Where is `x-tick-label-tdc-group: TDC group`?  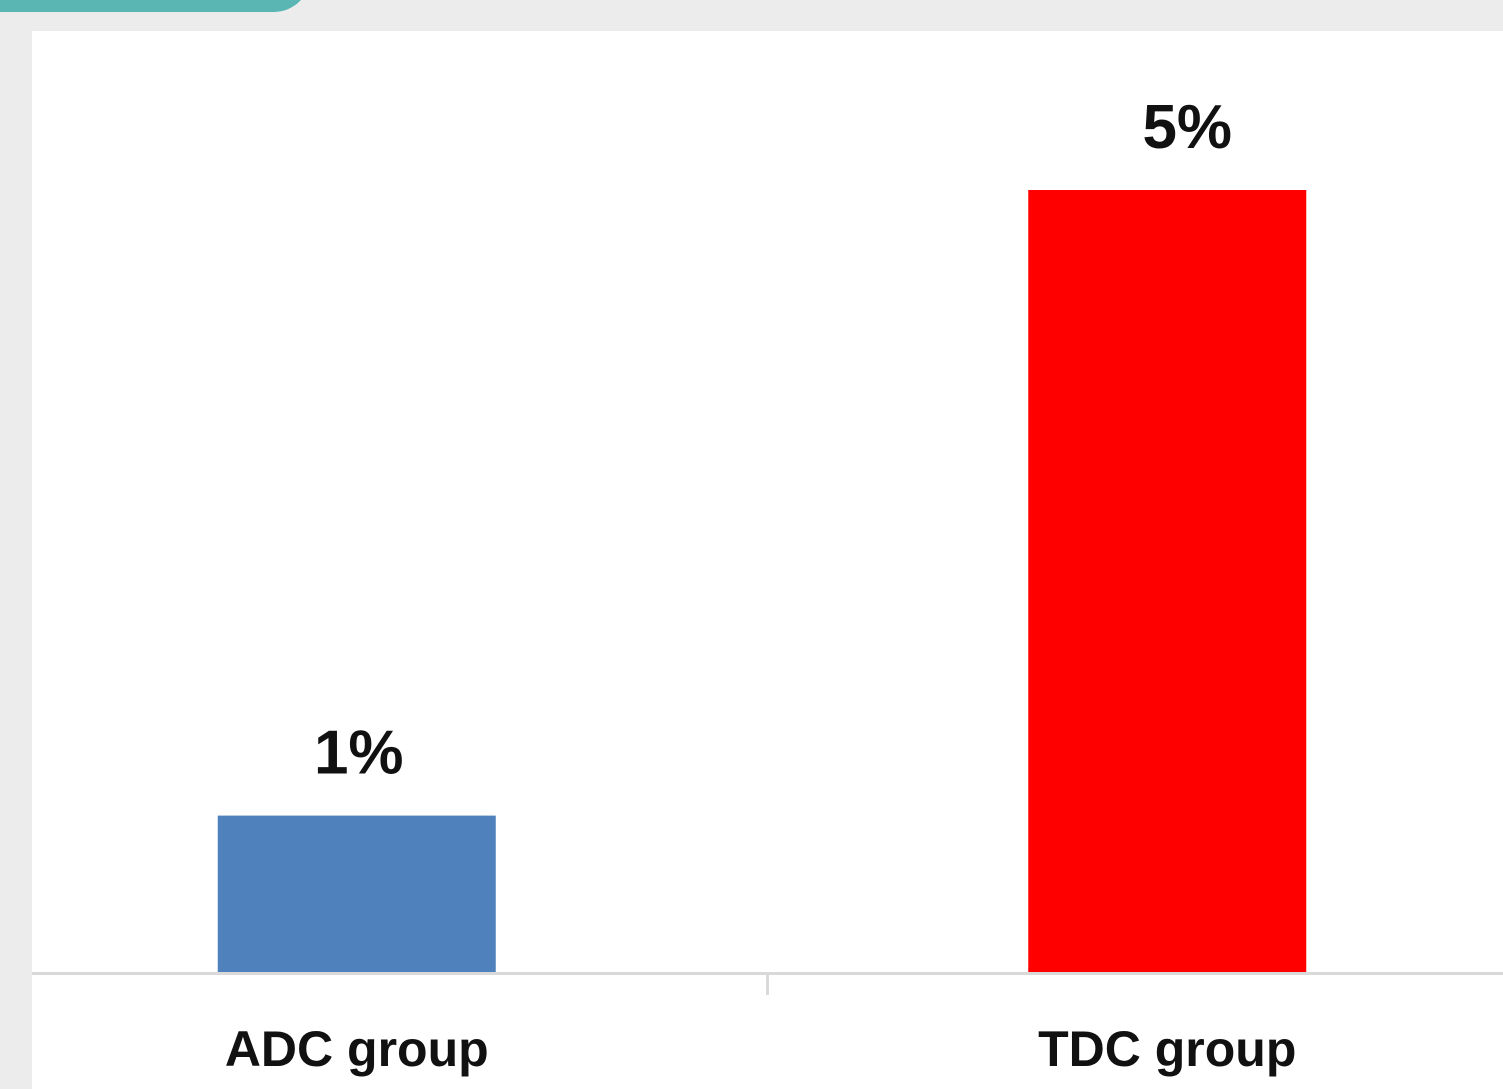 x-tick-label-tdc-group: TDC group is located at coordinates (1167, 1049).